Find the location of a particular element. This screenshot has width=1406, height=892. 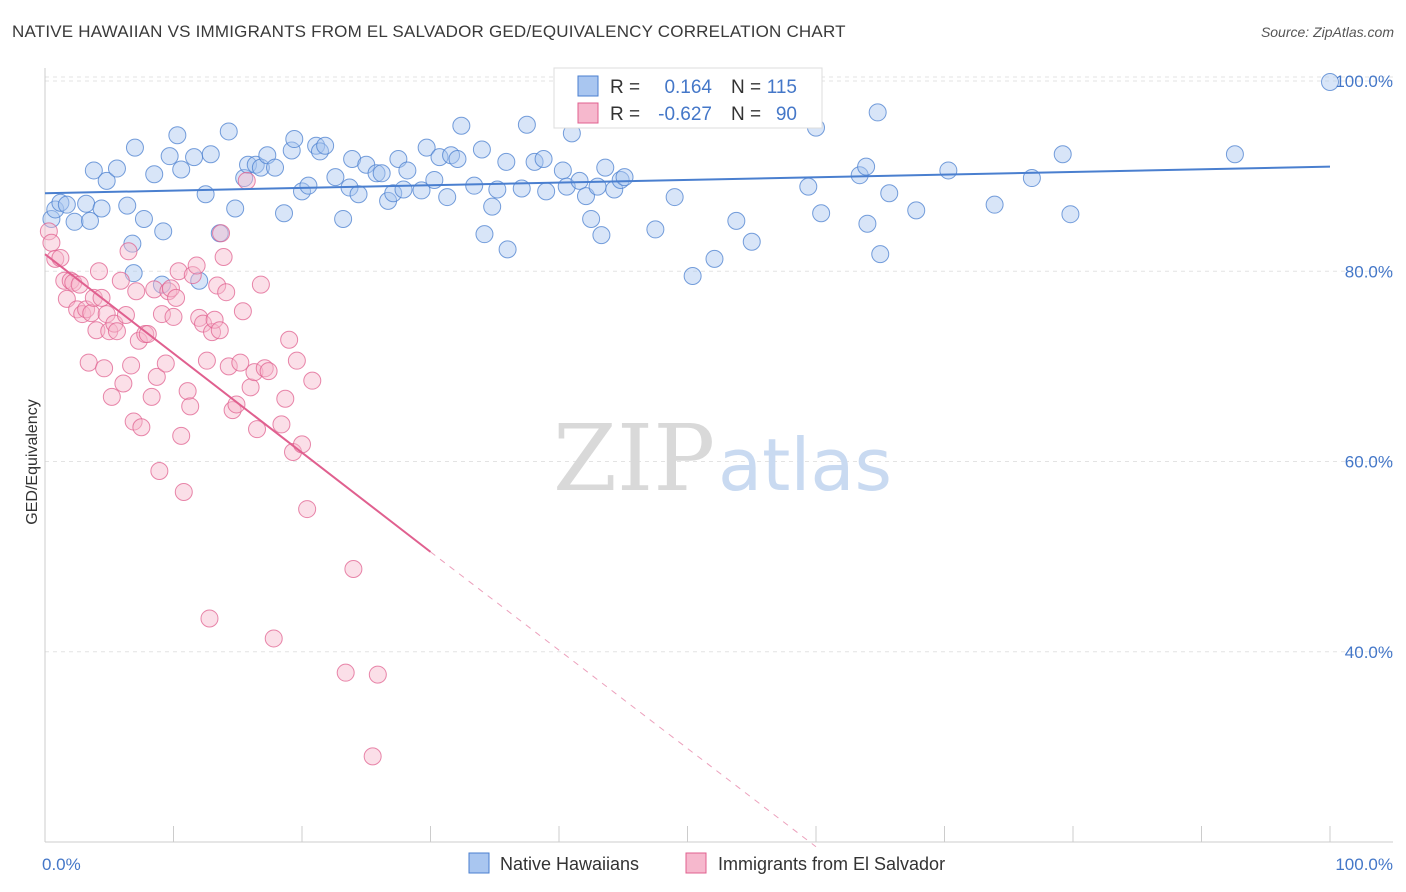

legend-r-value-1: 0.164 is located at coordinates (688, 87).